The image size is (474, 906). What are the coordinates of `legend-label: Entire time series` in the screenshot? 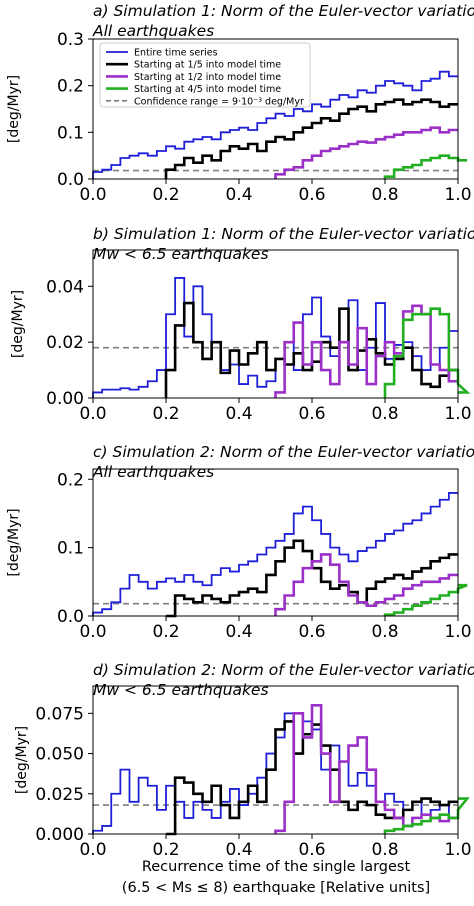 It's located at (176, 53).